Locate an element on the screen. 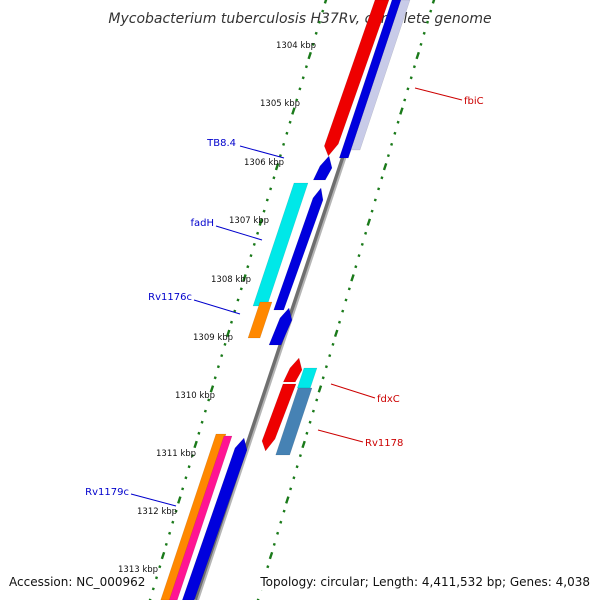 The width and height of the screenshot is (600, 600). gene-label-rv1176c: Rv1176c is located at coordinates (170, 297).